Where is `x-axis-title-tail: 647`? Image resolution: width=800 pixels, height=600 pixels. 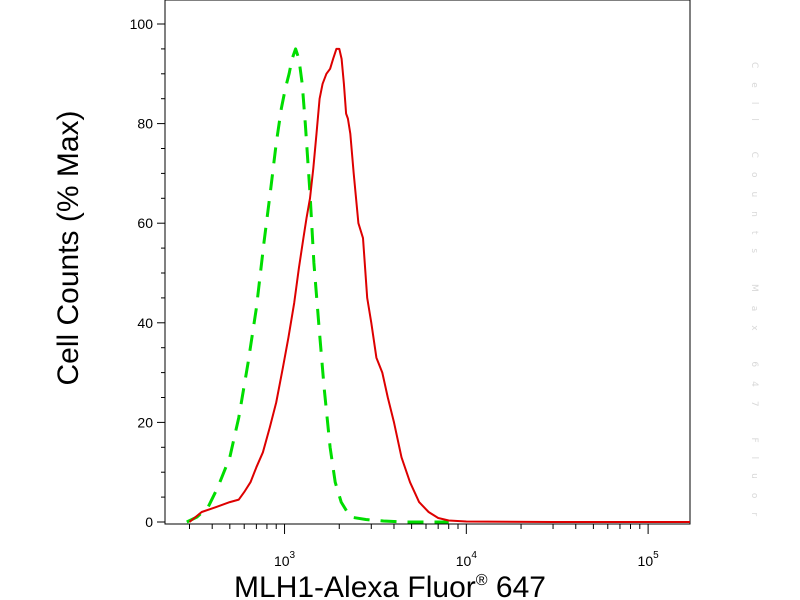 x-axis-title-tail: 647 is located at coordinates (517, 585).